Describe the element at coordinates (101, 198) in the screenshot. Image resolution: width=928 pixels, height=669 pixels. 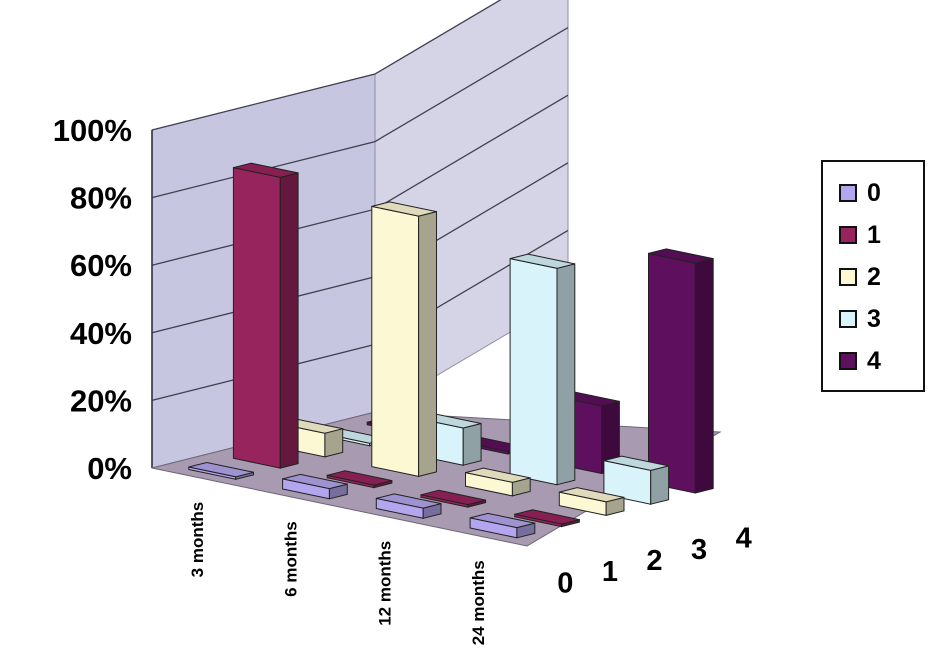
I see `y-tick-label: 80%` at that location.